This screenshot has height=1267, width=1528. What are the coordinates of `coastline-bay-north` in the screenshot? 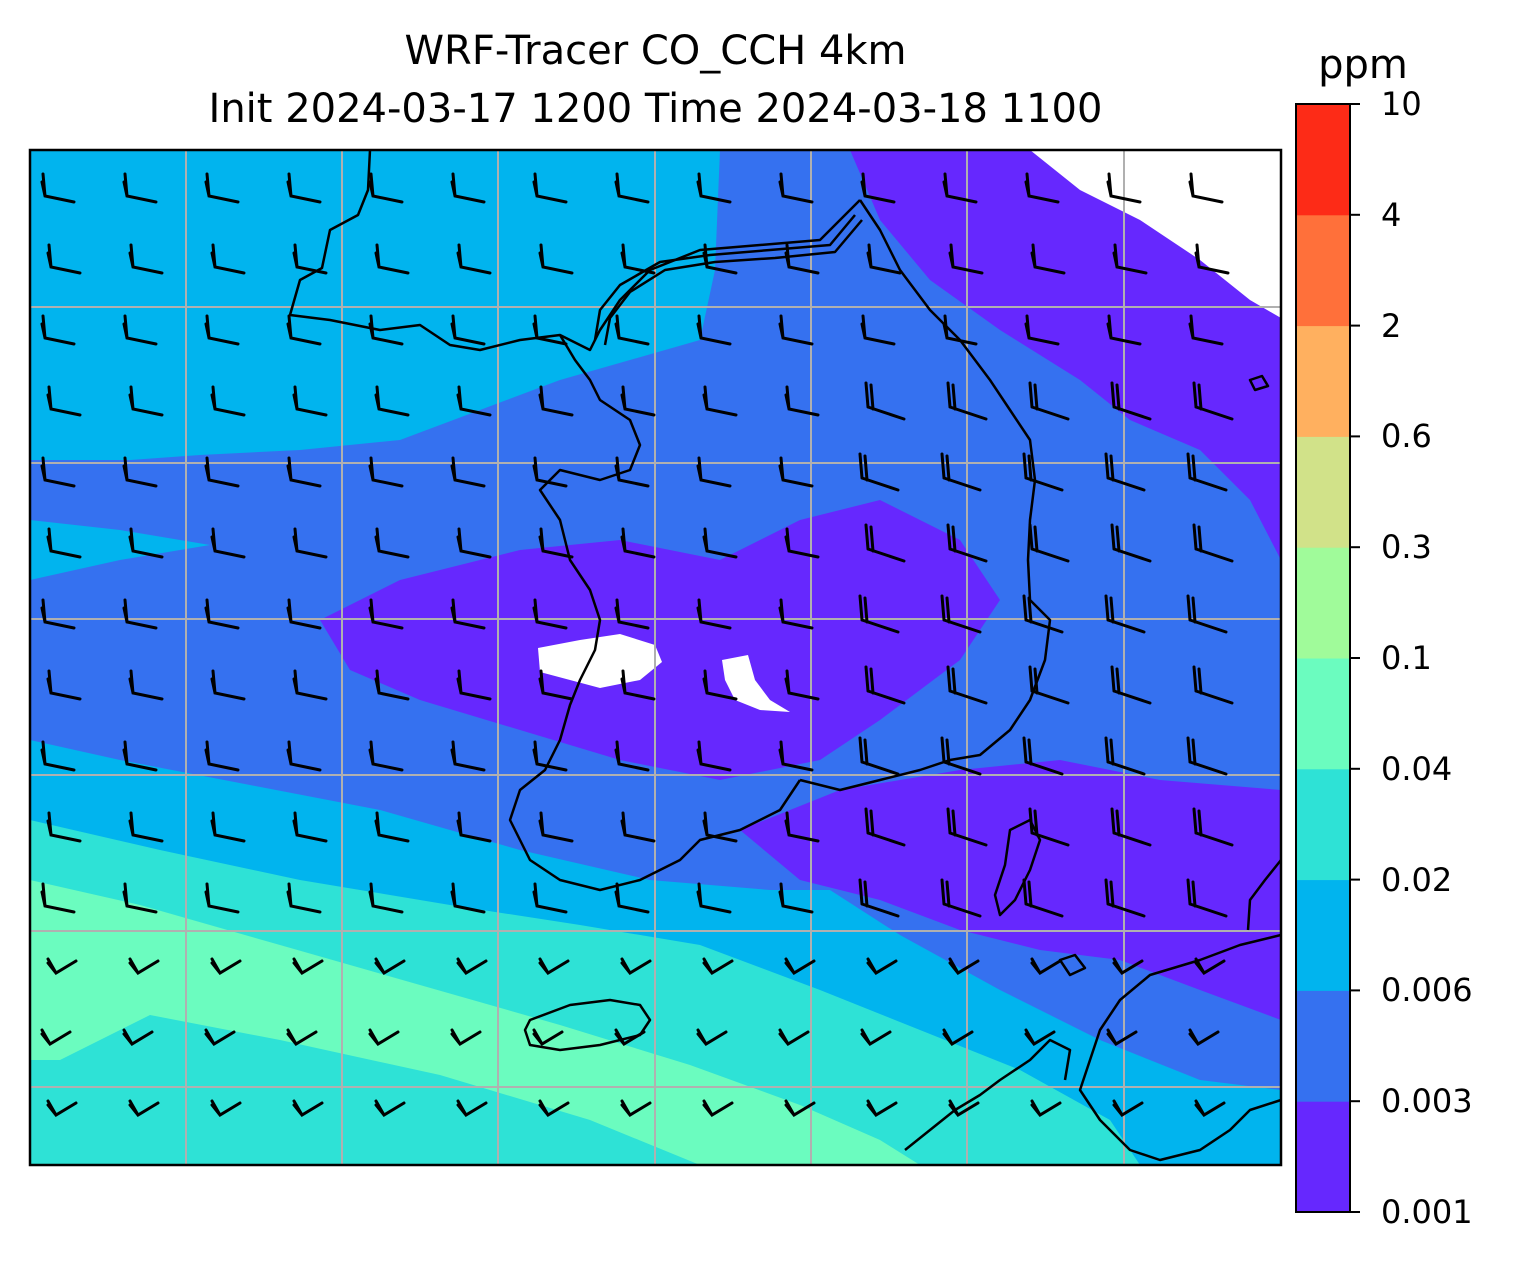 It's located at (574, 251).